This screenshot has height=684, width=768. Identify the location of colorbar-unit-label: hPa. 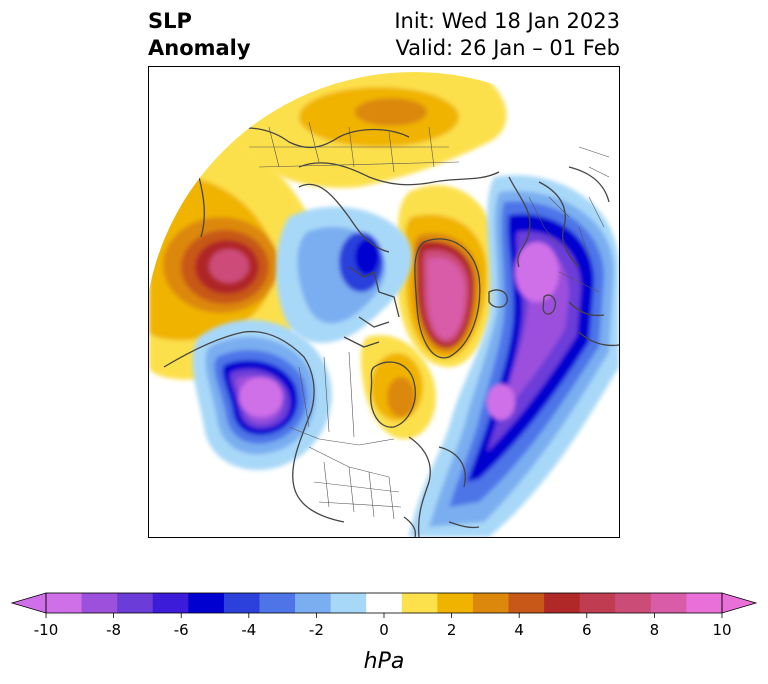
(384, 661).